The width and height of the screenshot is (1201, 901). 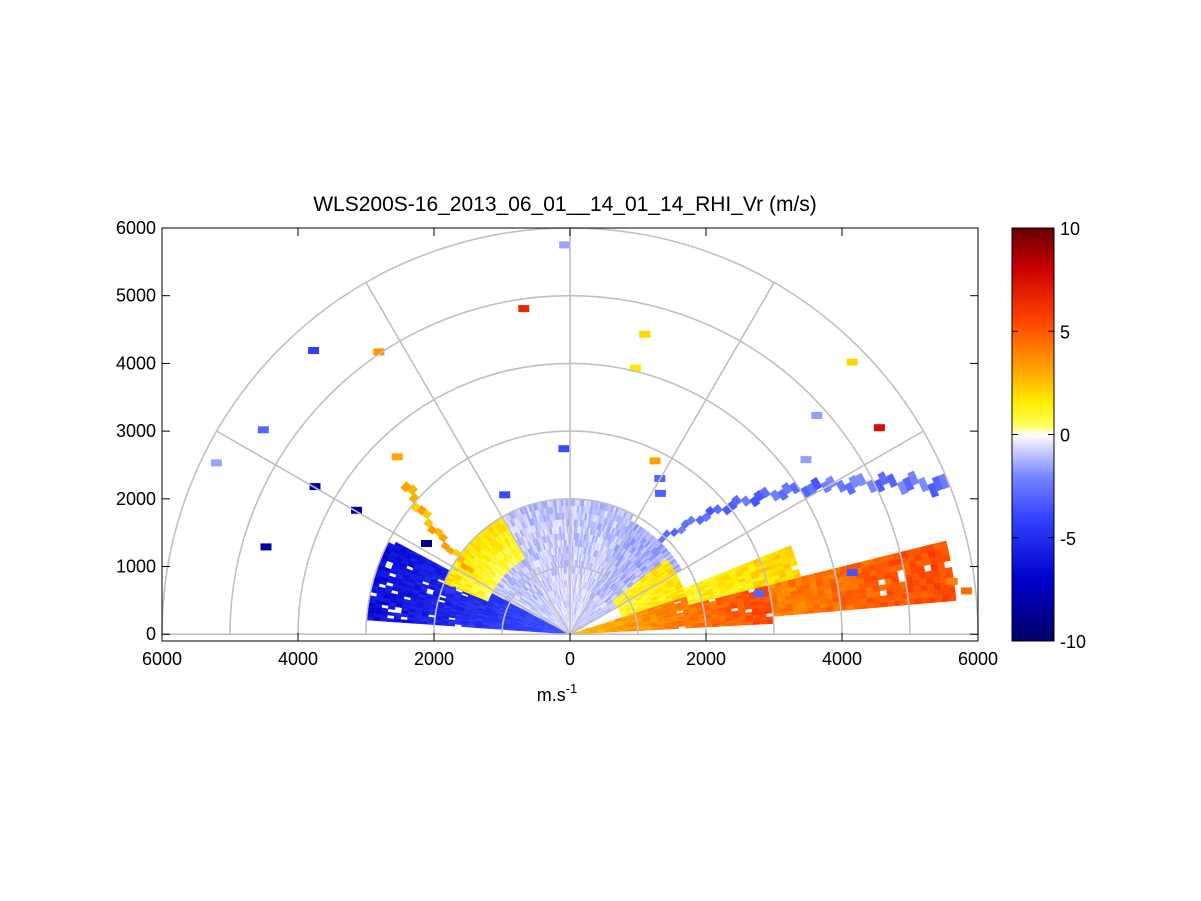 I want to click on colorbar-tick-label: -10, so click(x=1073, y=642).